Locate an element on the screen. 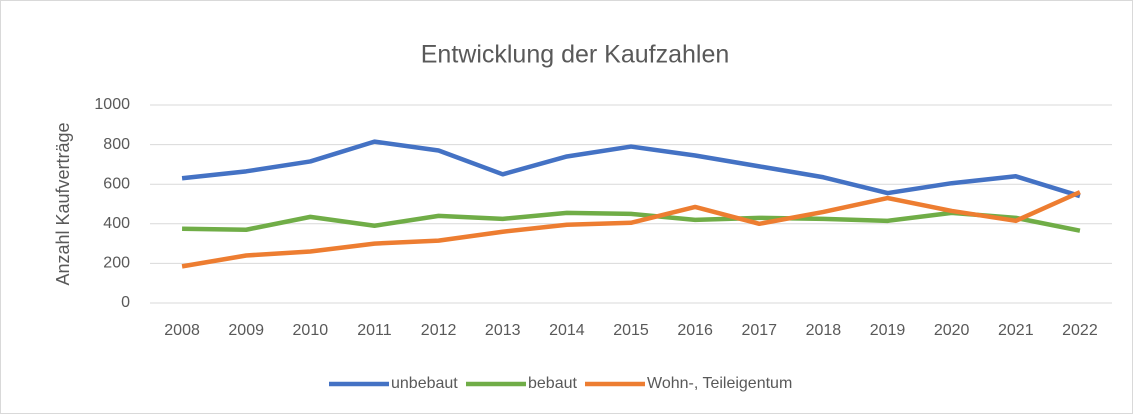  x-tick-label: 2016 is located at coordinates (695, 330).